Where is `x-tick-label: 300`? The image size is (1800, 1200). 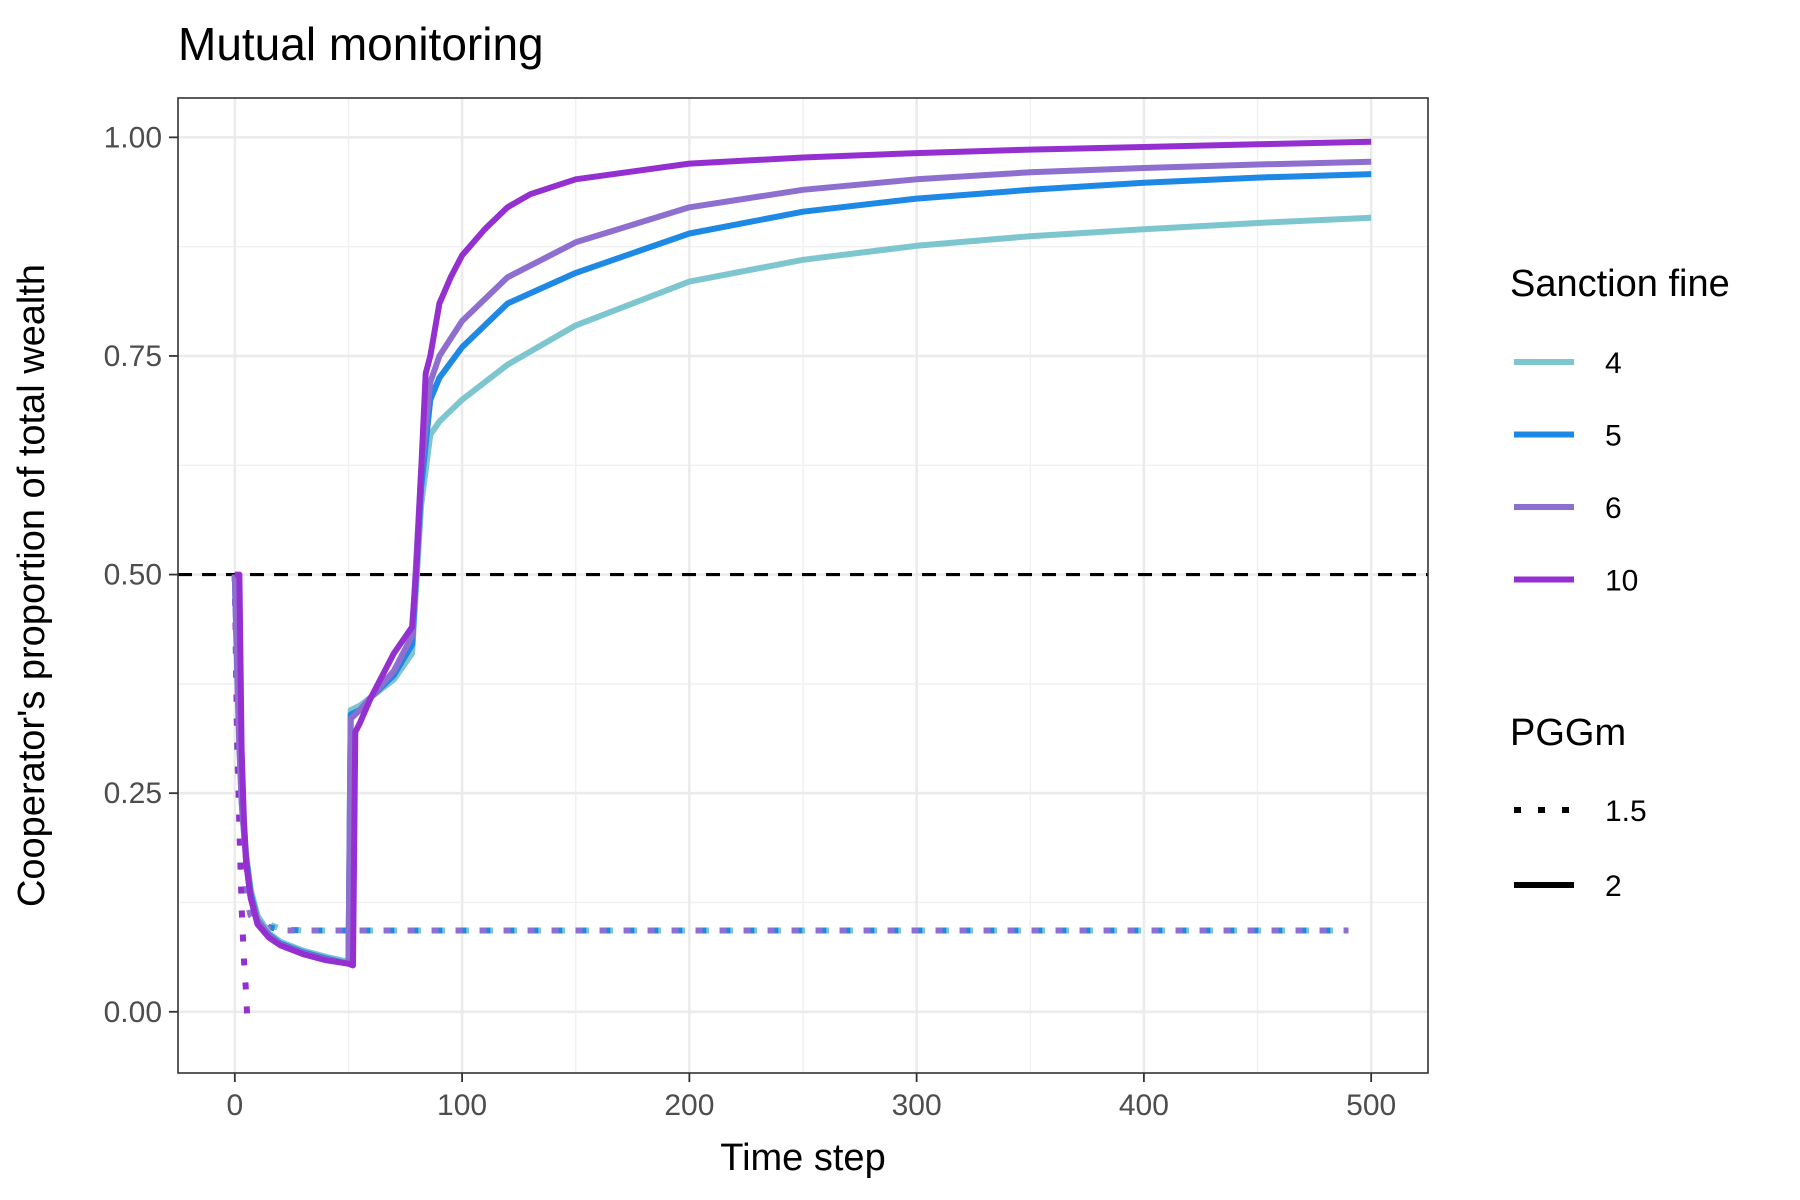
x-tick-label: 300 is located at coordinates (917, 1105).